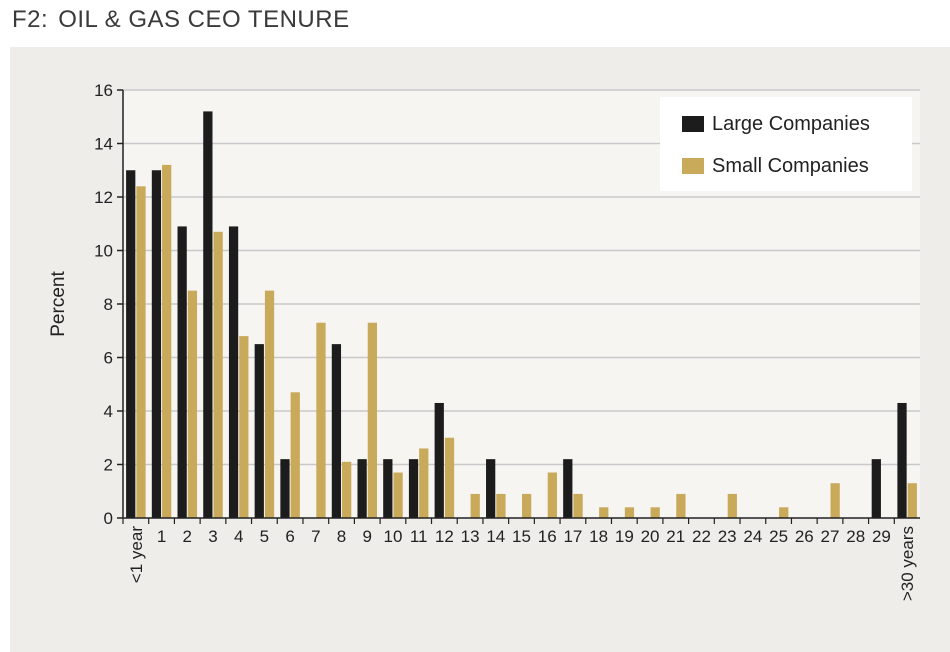  What do you see at coordinates (103, 251) in the screenshot?
I see `y-tick-label: 10` at bounding box center [103, 251].